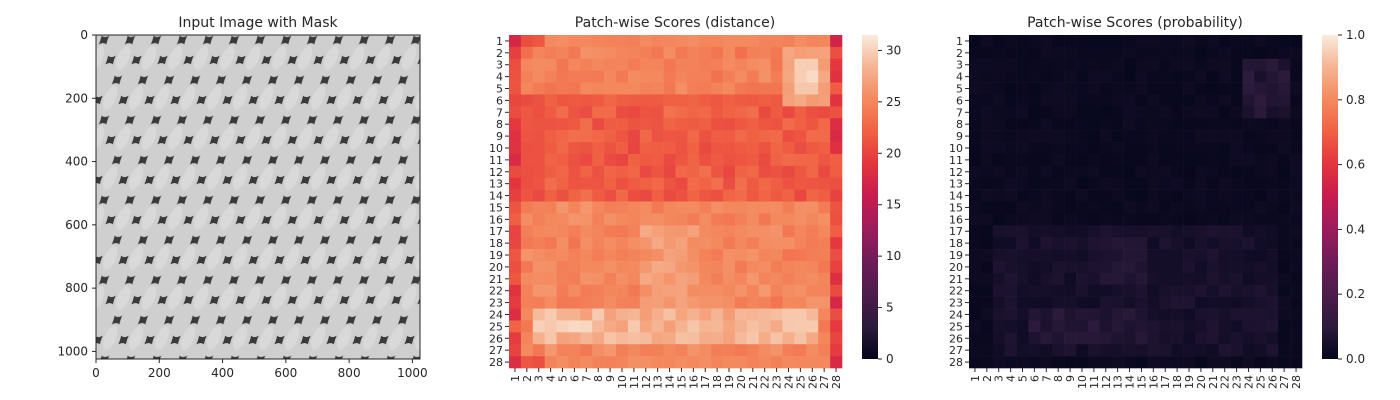 This screenshot has height=400, width=1400. What do you see at coordinates (1296, 382) in the screenshot?
I see `probability-x-tick-label: 28` at bounding box center [1296, 382].